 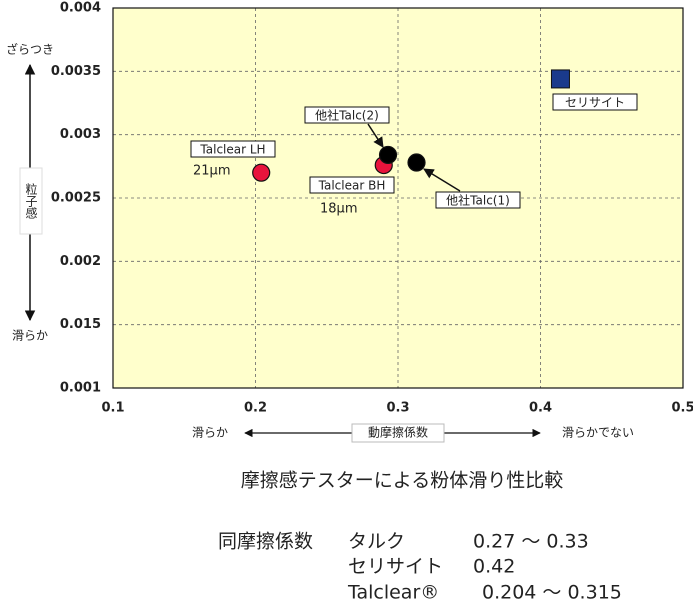 What do you see at coordinates (397, 408) in the screenshot?
I see `x-tick-label: 0.3` at bounding box center [397, 408].